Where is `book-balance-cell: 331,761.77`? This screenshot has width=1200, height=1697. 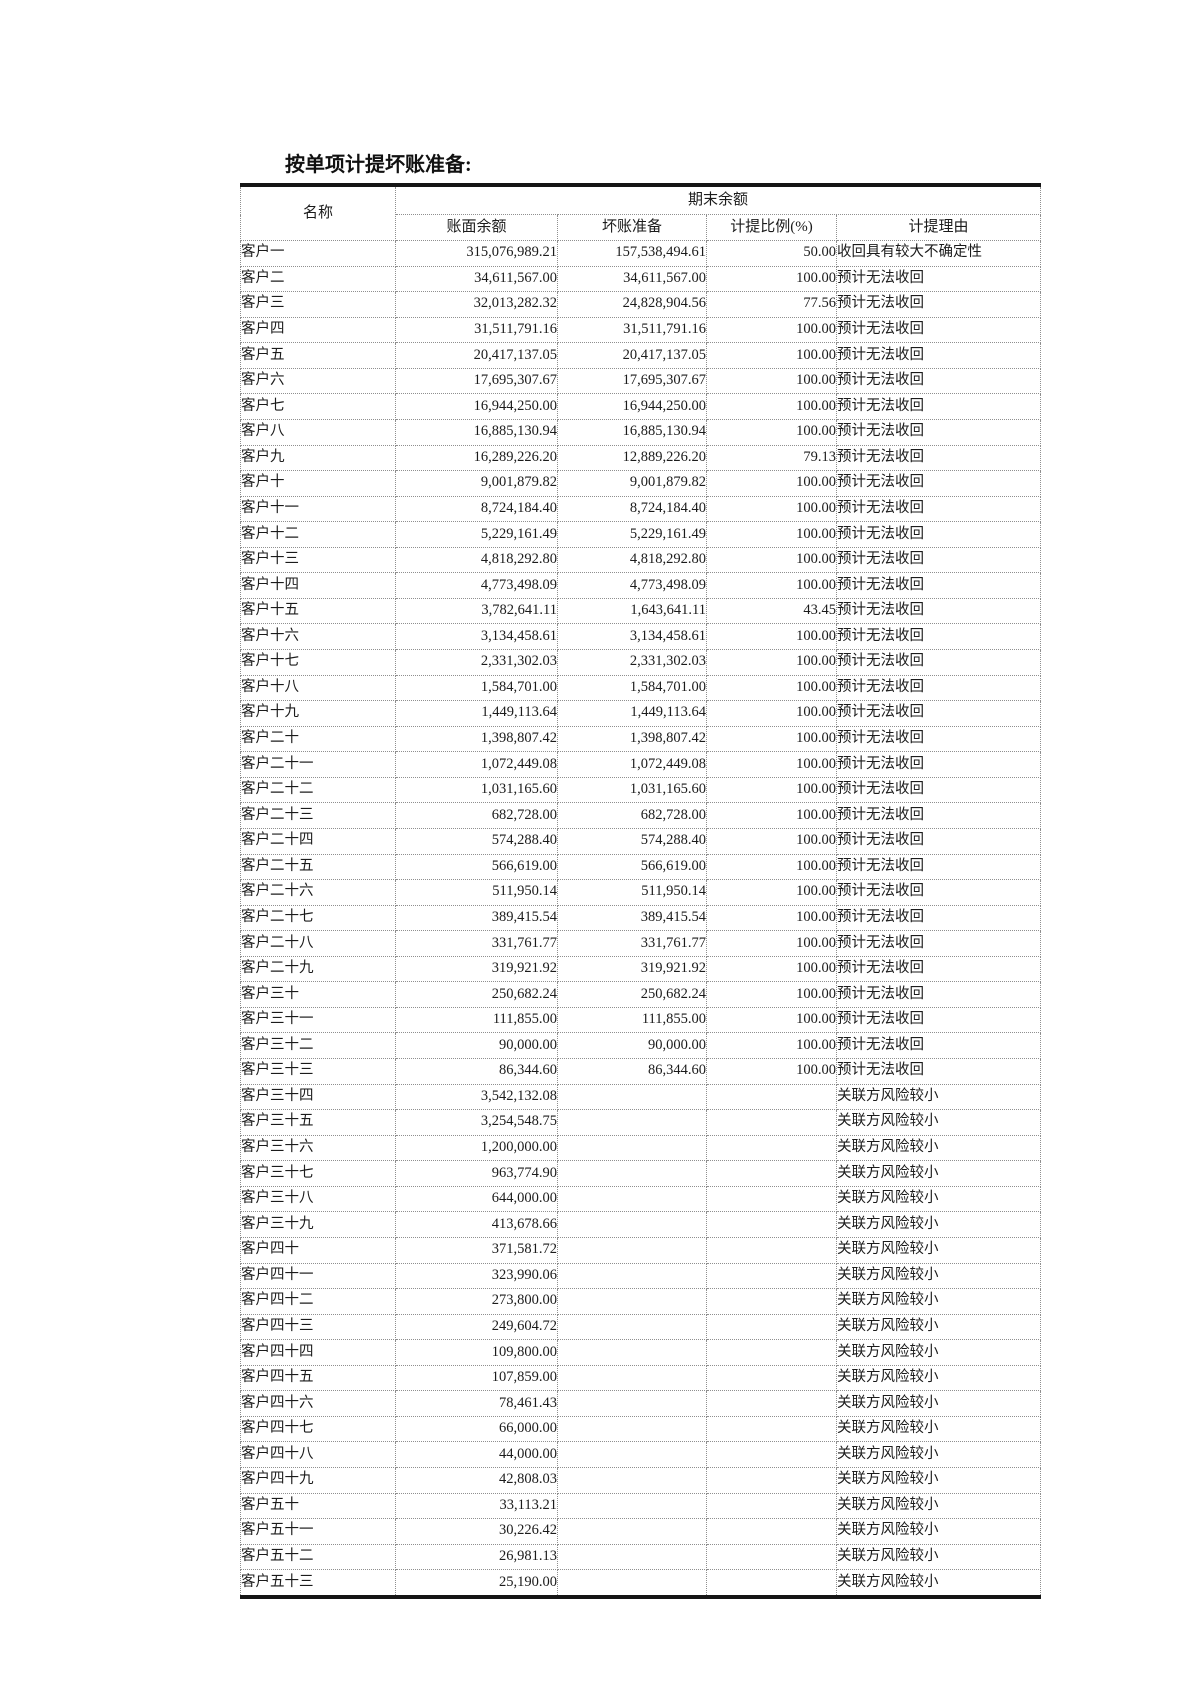 book-balance-cell: 331,761.77 is located at coordinates (476, 943).